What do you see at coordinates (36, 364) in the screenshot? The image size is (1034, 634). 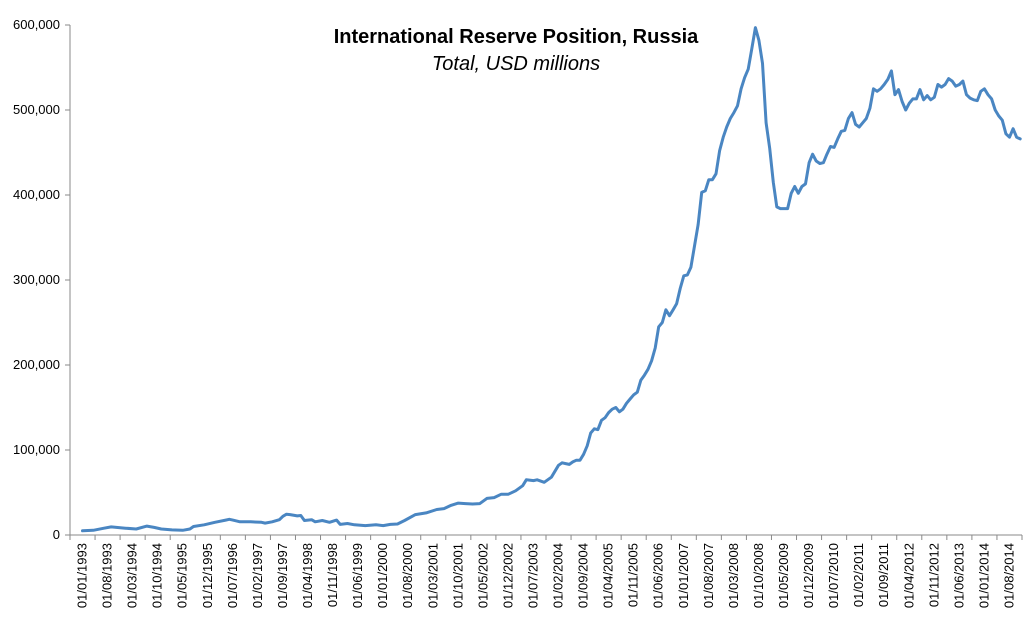 I see `y-tick-label: 200,000` at bounding box center [36, 364].